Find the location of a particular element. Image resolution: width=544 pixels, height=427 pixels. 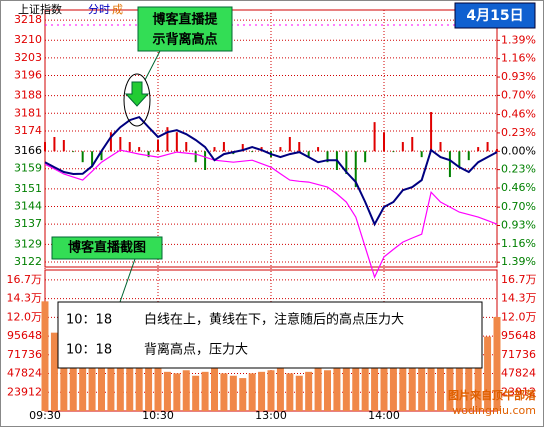

volume-tick-label: 95648 is located at coordinates (518, 335).